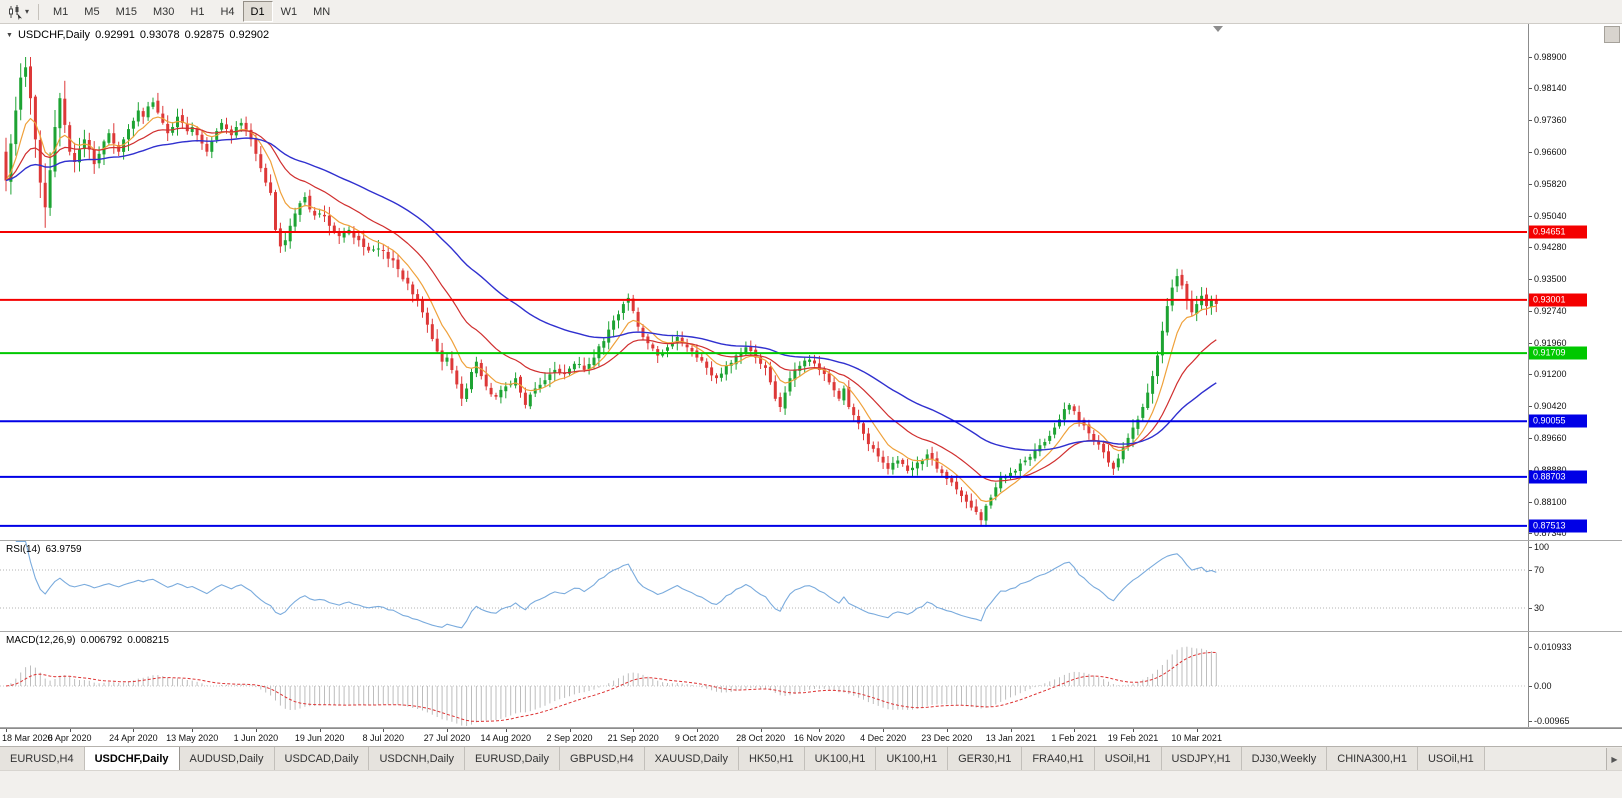 The width and height of the screenshot is (1622, 798). What do you see at coordinates (1558, 421) in the screenshot?
I see `price-level-tag: 0.90055` at bounding box center [1558, 421].